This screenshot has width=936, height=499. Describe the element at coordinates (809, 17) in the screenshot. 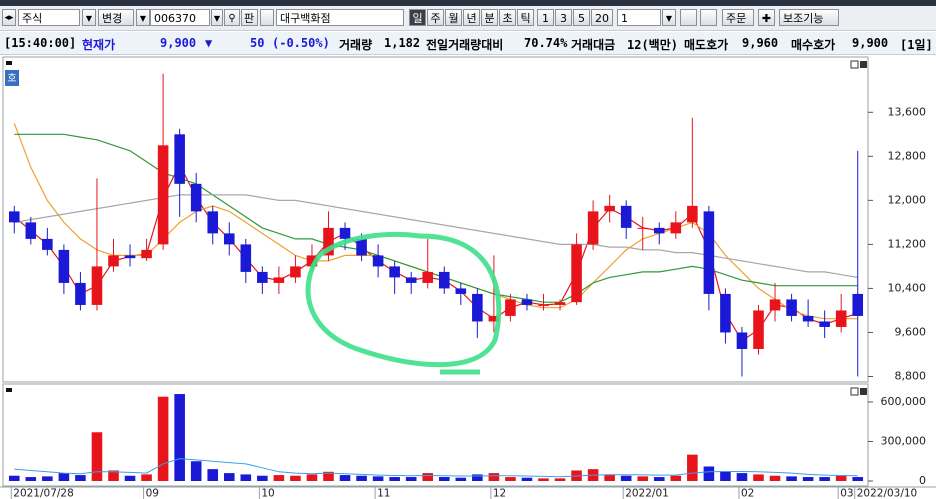

I see `aux-button: 보조기능` at that location.